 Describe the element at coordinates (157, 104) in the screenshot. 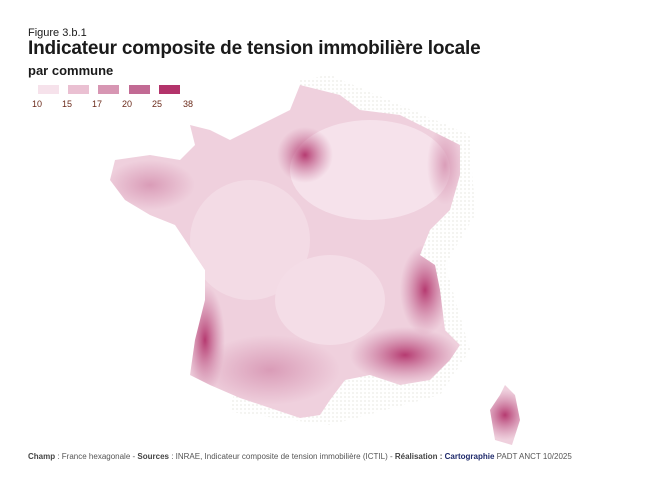

I see `legend-label: 25` at that location.